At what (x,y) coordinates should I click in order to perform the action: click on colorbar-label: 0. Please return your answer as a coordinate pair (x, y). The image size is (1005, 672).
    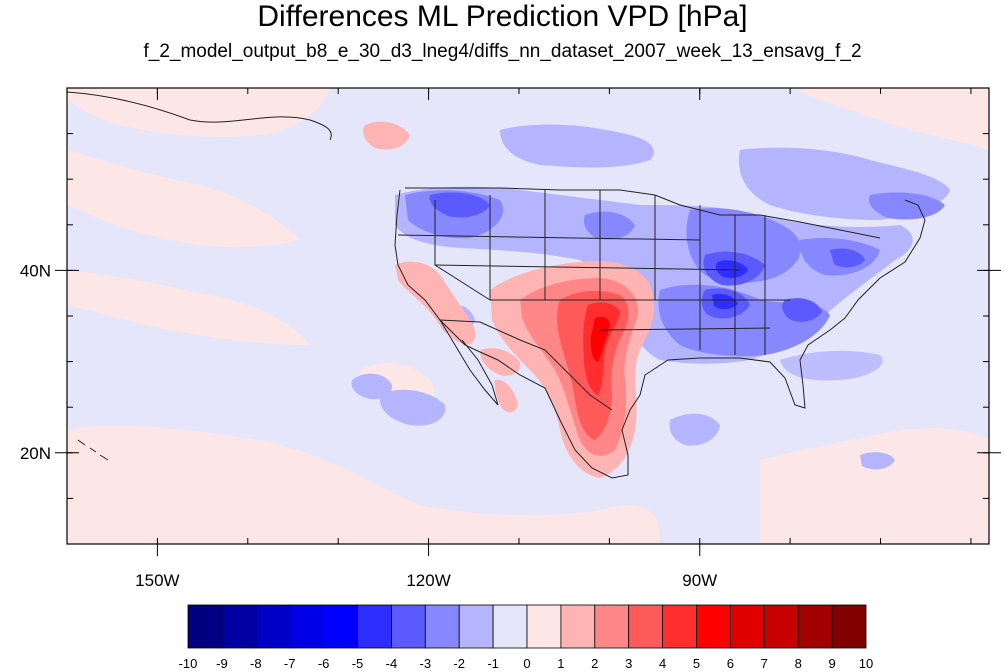
    Looking at the image, I should click on (526, 663).